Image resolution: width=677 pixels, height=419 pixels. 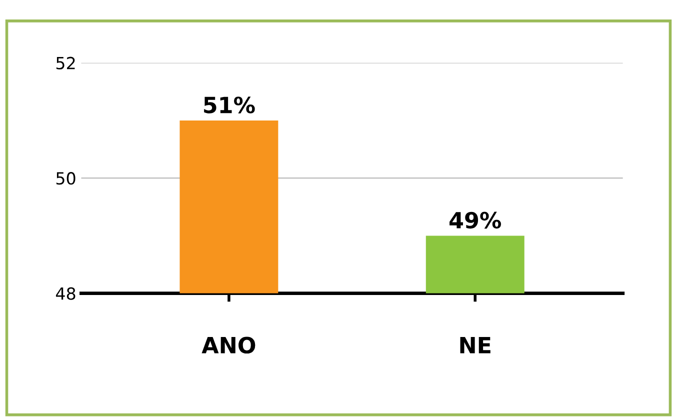 I want to click on y-tick-label: 52, so click(x=65, y=63).